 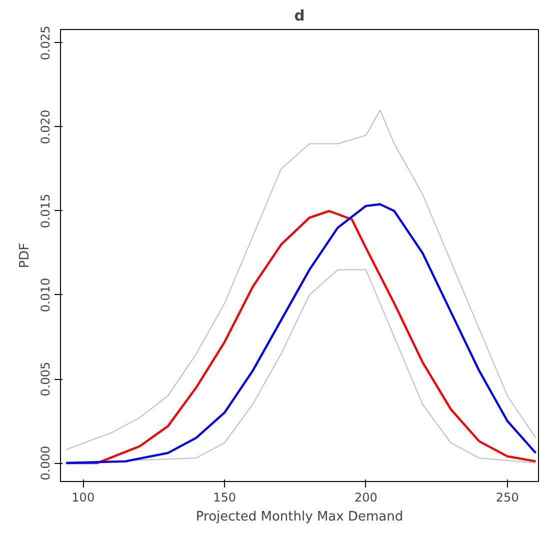 I want to click on y-tick-label: 0.000, so click(x=45, y=463).